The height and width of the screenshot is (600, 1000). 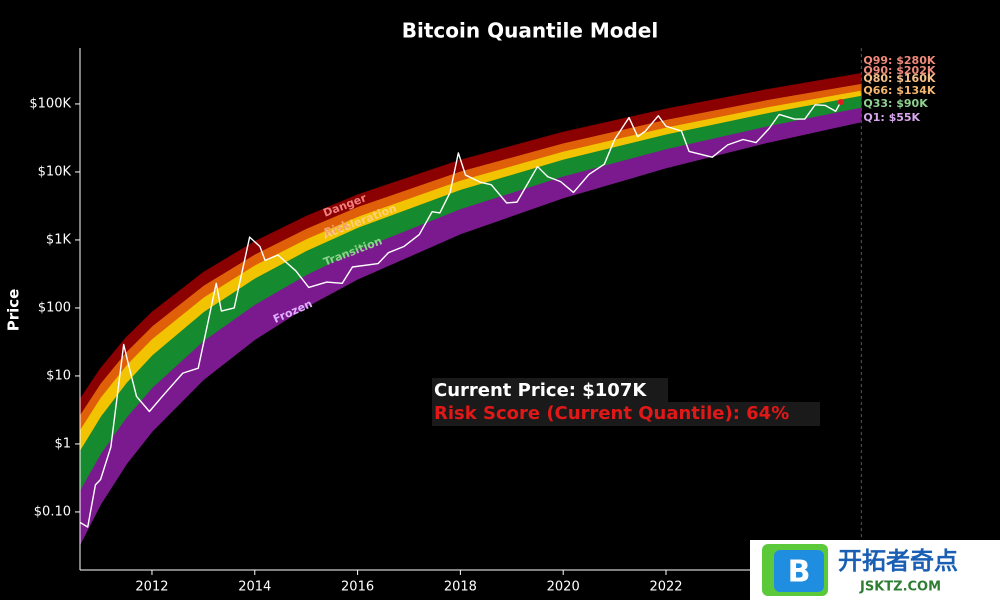 What do you see at coordinates (900, 587) in the screenshot?
I see `watermark-url: JSKTZ.COM` at bounding box center [900, 587].